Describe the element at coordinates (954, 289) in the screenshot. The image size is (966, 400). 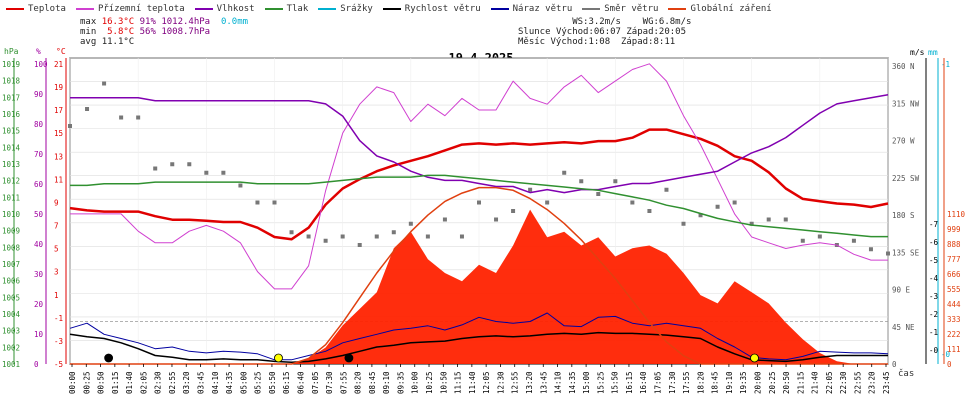
I see `radiation-tick-label: 555` at that location.